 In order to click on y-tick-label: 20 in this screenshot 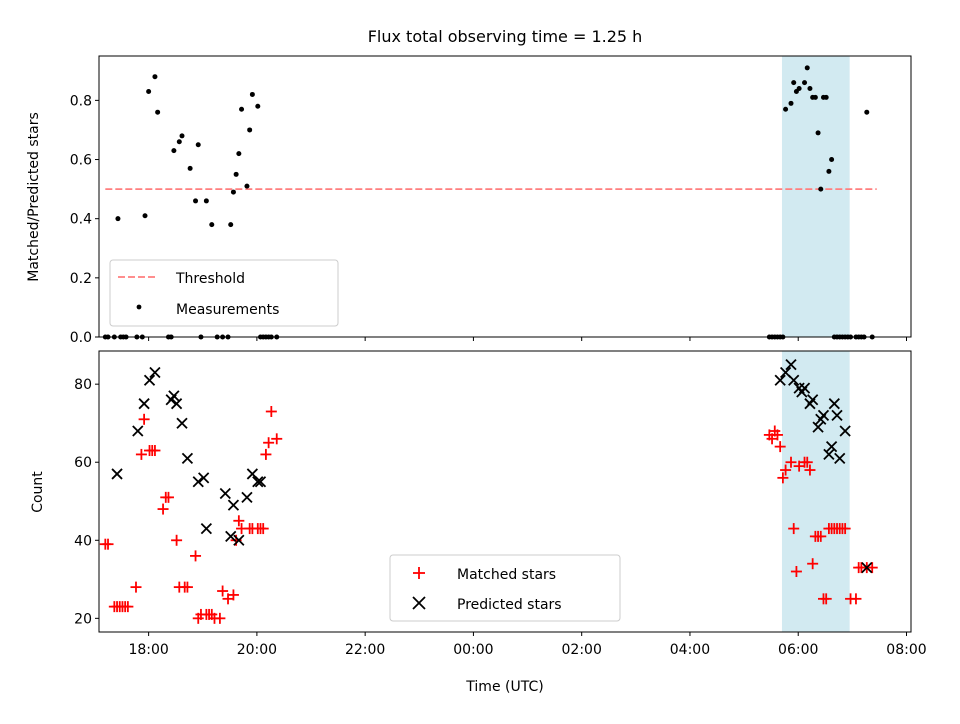, I will do `click(83, 619)`.